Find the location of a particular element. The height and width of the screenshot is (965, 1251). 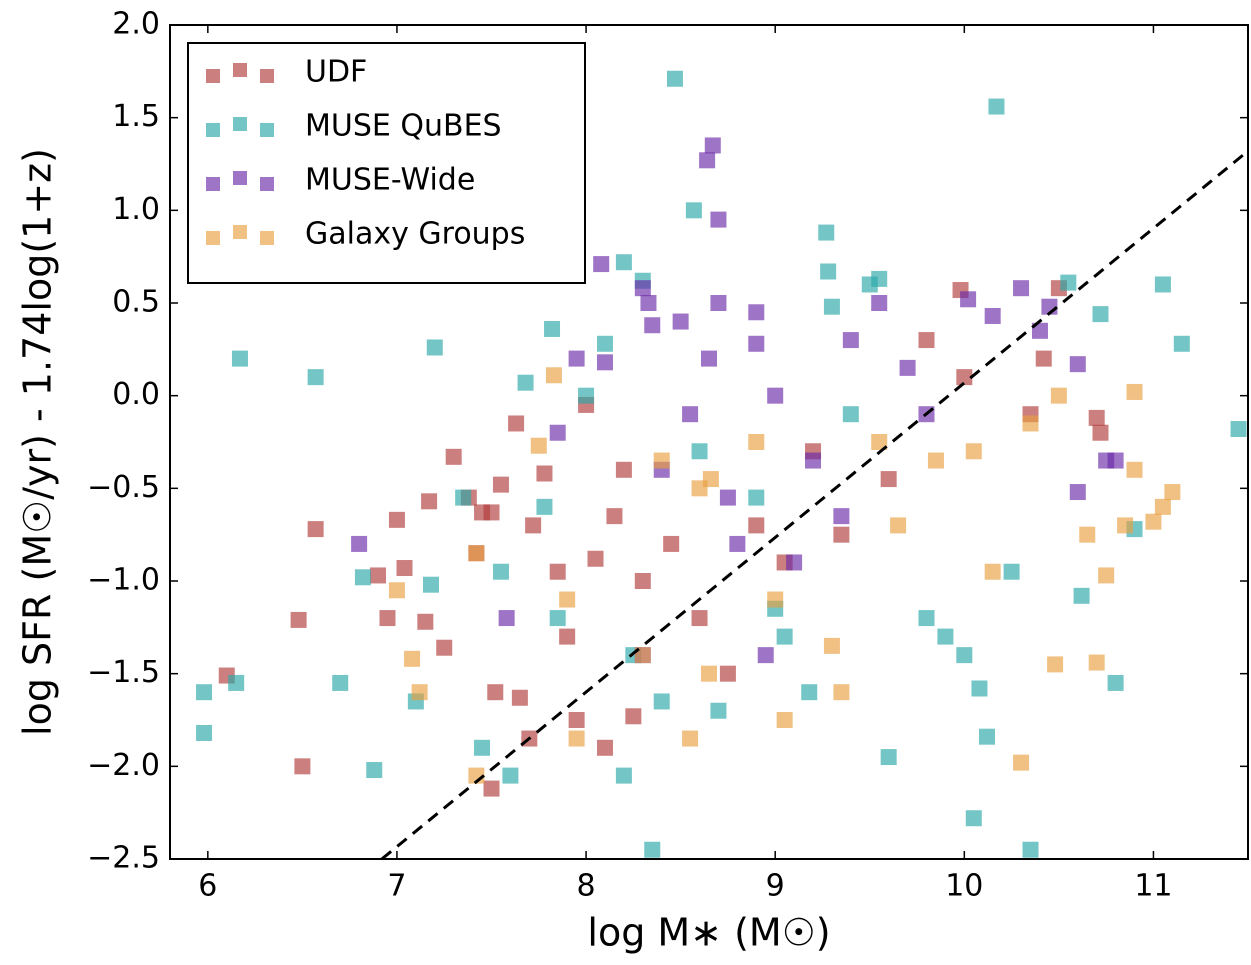

y-tick-label: −0.5 is located at coordinates (123, 487).